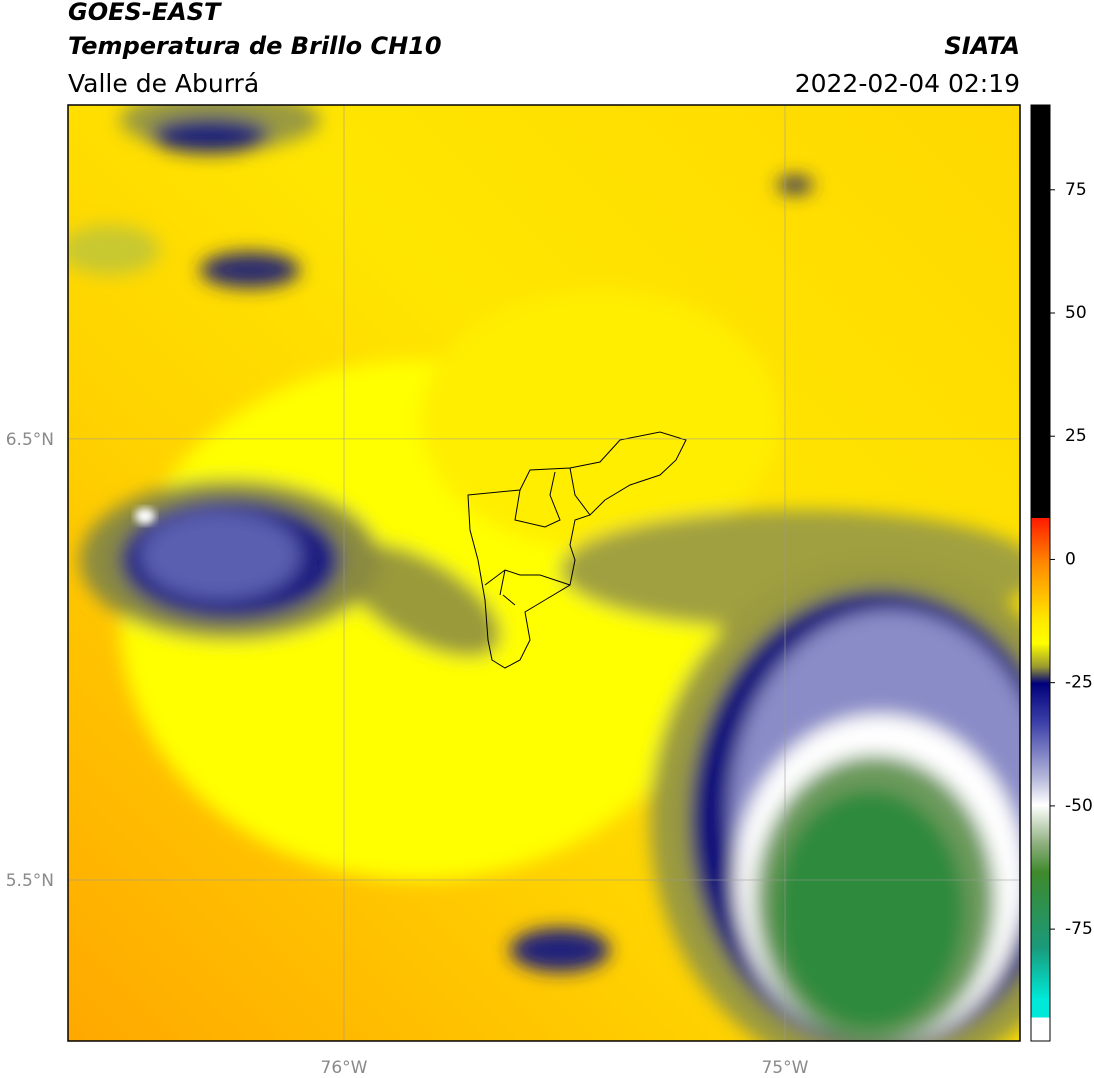  I want to click on lon-label: 75°W, so click(784, 1068).